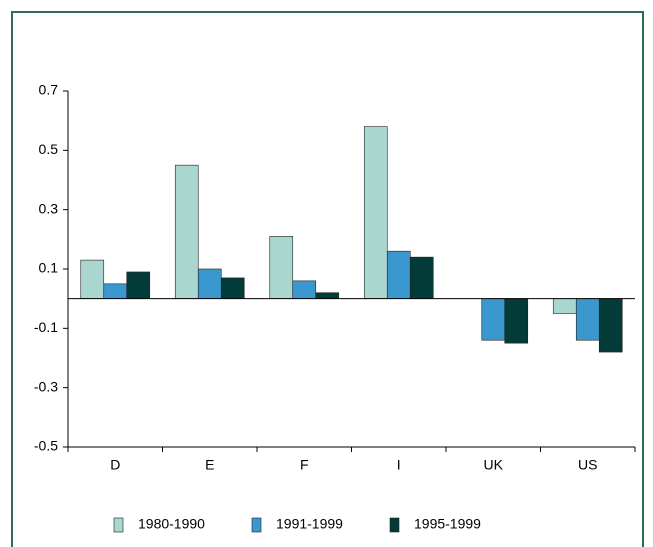 This screenshot has width=653, height=547. Describe the element at coordinates (171, 524) in the screenshot. I see `legend-label: 1980-1990` at that location.